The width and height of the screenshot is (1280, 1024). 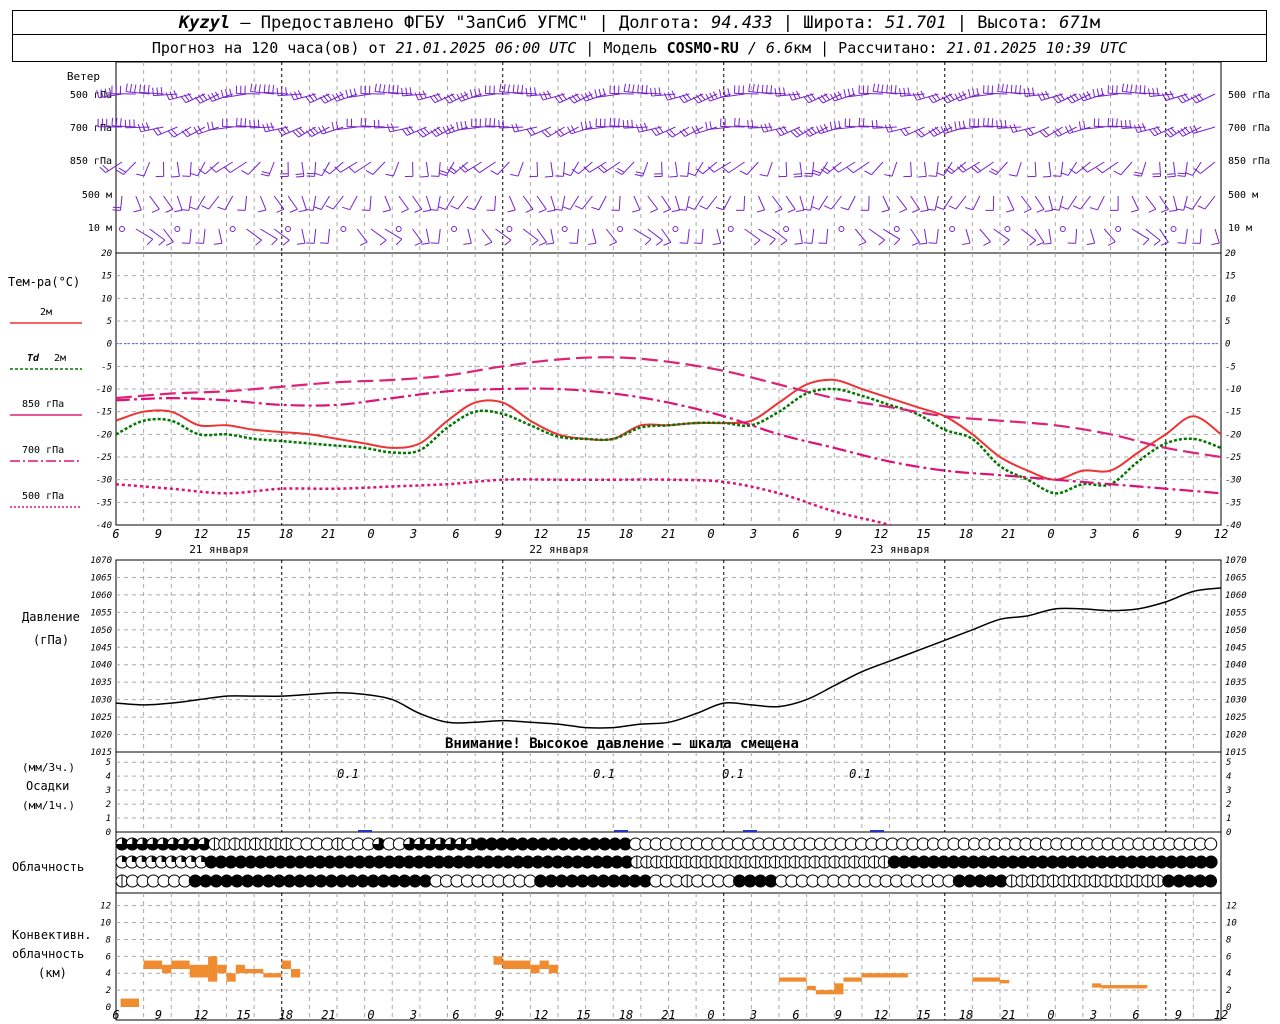 What do you see at coordinates (108, 833) in the screenshot?
I see `precip-tick-left: 0` at bounding box center [108, 833].